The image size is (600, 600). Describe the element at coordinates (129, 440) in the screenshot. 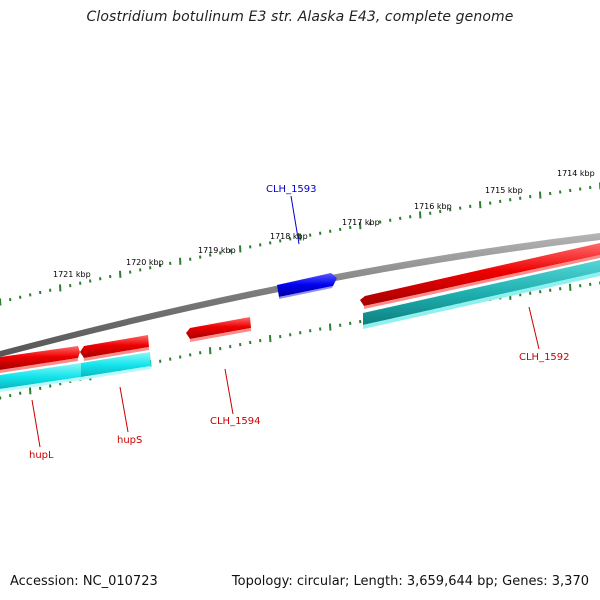

I see `gene-label-hupS: hupS` at that location.